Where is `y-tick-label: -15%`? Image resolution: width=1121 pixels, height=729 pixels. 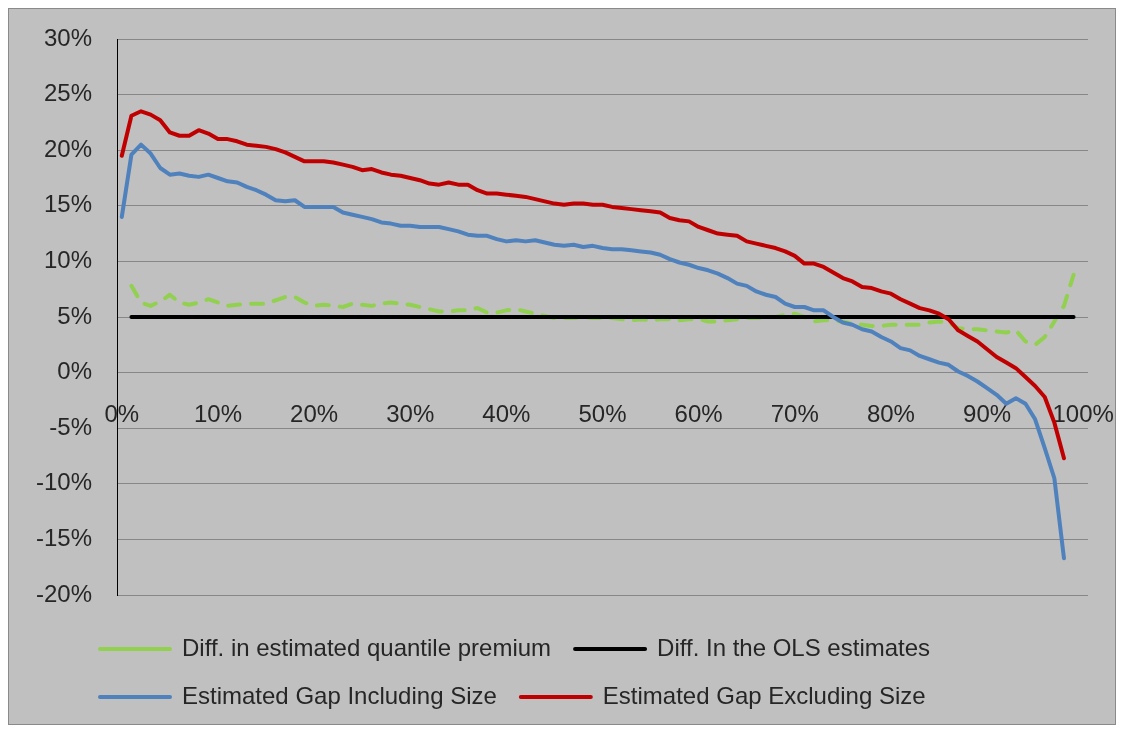 y-tick-label: -15% is located at coordinates (63, 538).